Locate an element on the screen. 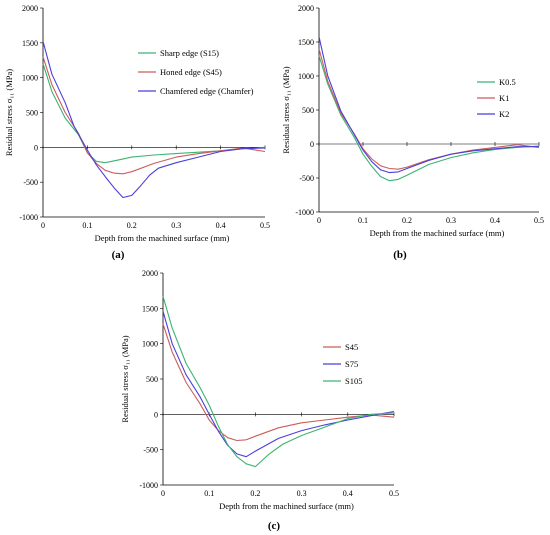  legend-label: Honed edge (S45) is located at coordinates (191, 72).